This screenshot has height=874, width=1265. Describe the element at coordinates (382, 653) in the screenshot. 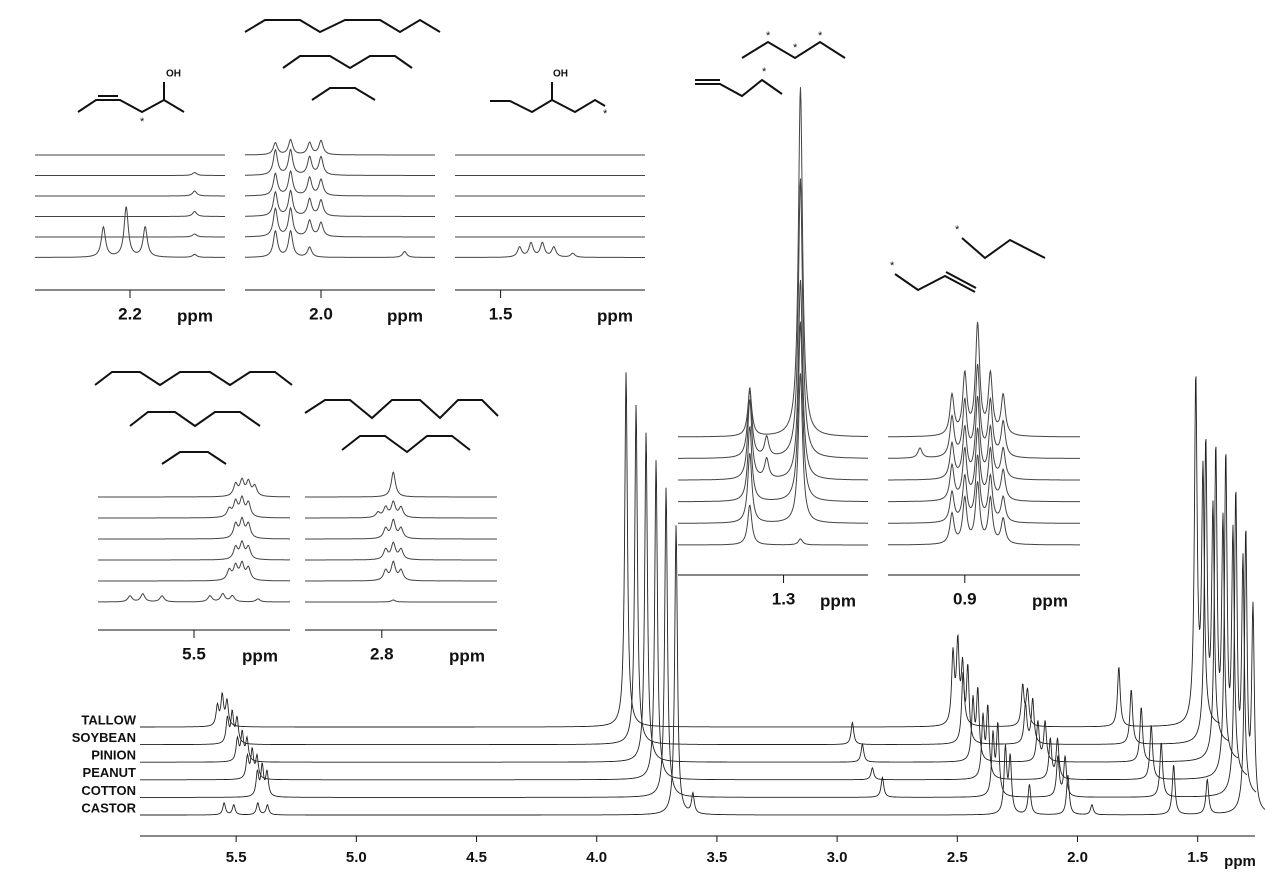

I see `inset-tick-label: 2.8` at that location.